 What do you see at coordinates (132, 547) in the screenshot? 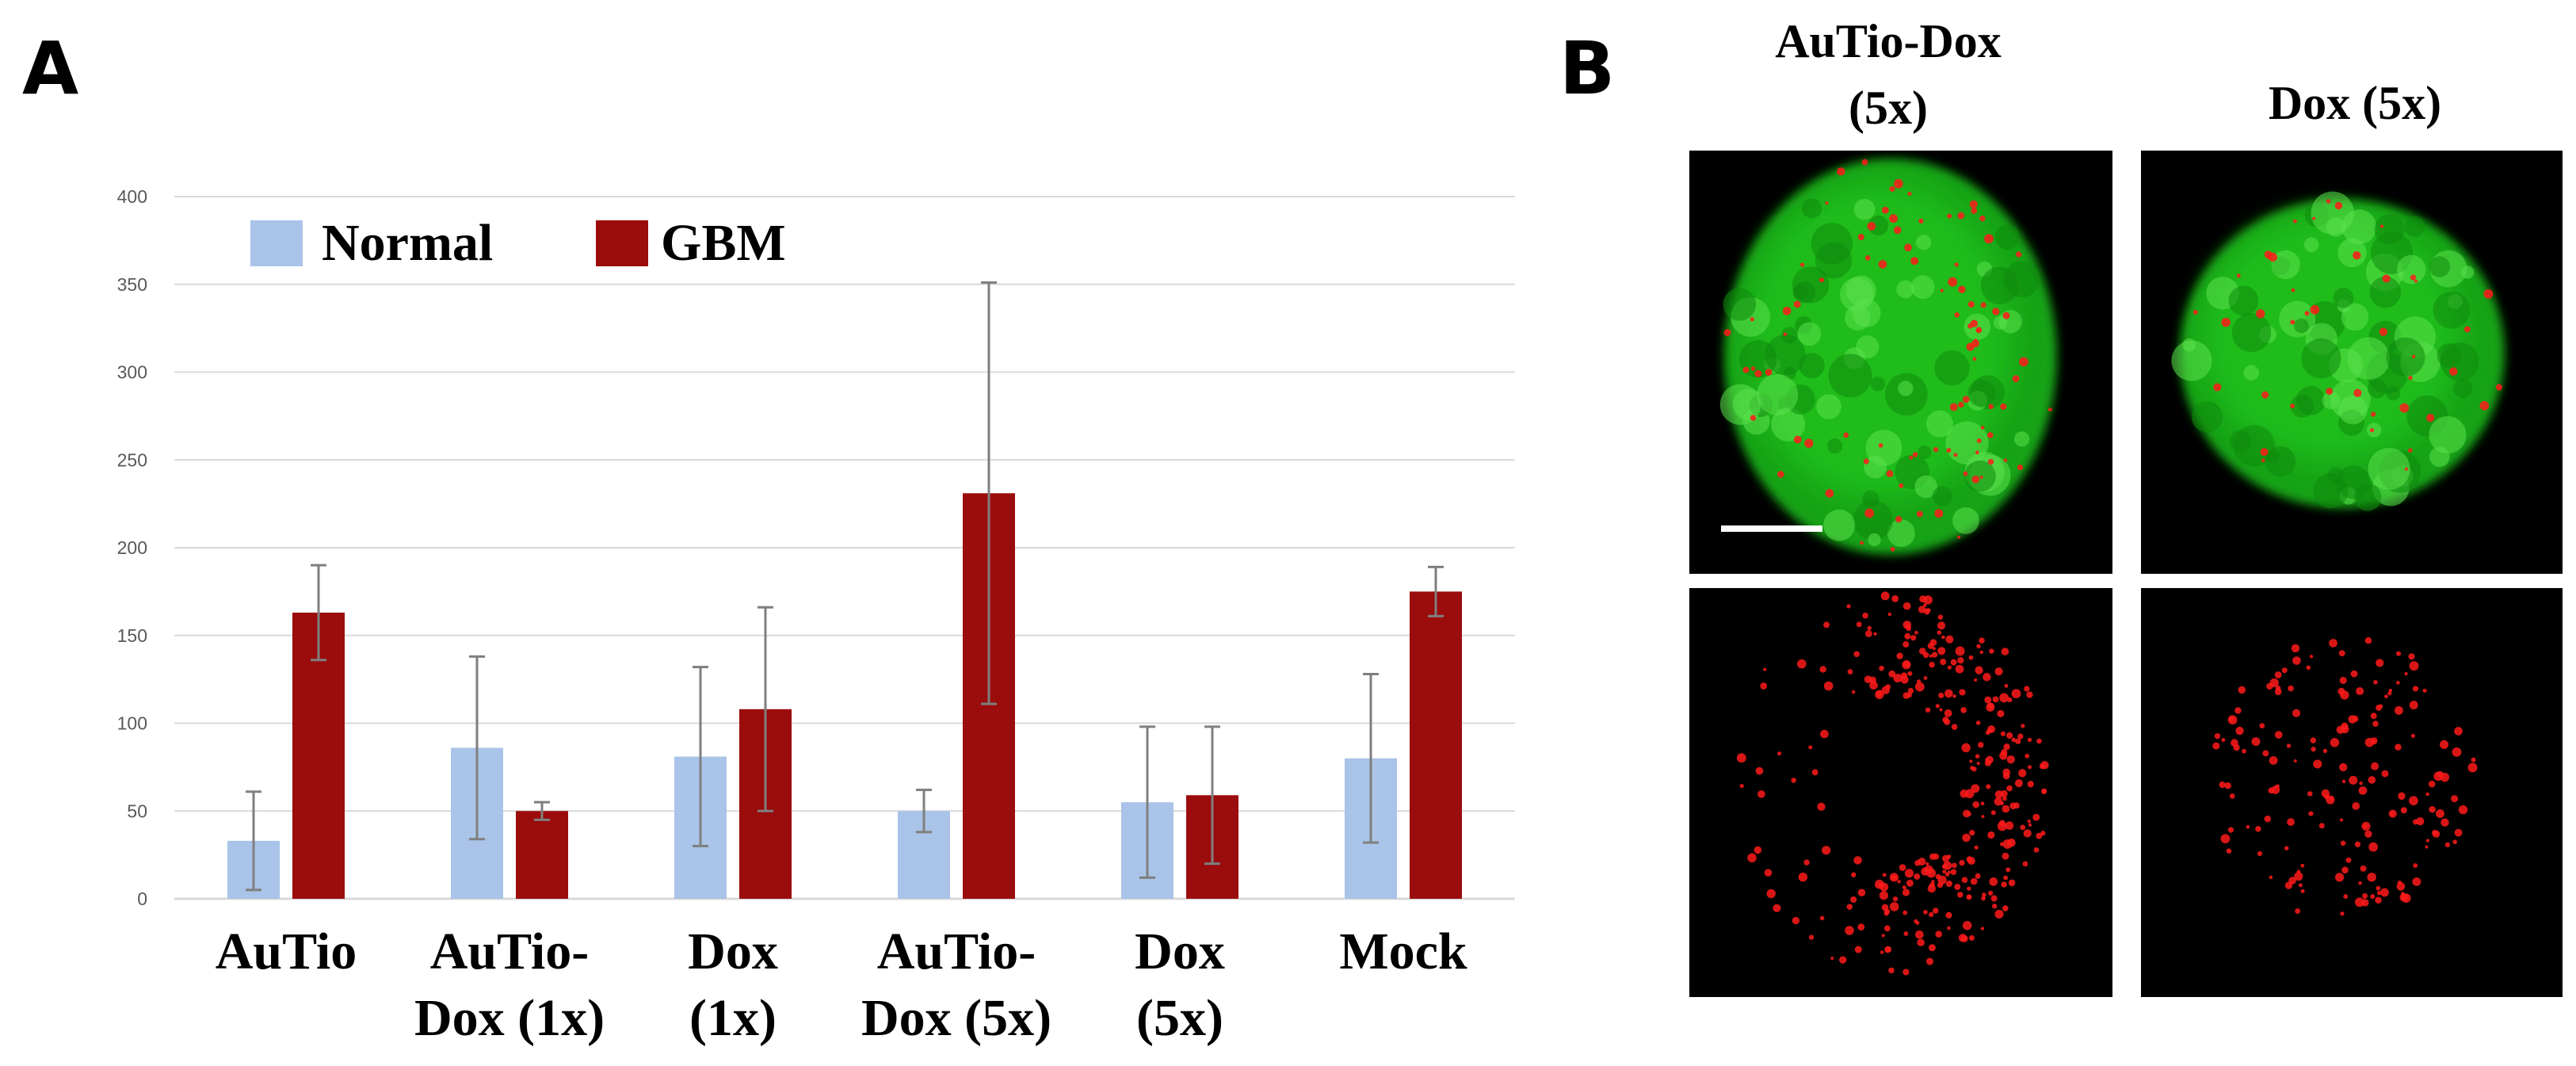
I see `y-axis-tick-labels: 0 50 100 150 200 250 300 350 400` at bounding box center [132, 547].